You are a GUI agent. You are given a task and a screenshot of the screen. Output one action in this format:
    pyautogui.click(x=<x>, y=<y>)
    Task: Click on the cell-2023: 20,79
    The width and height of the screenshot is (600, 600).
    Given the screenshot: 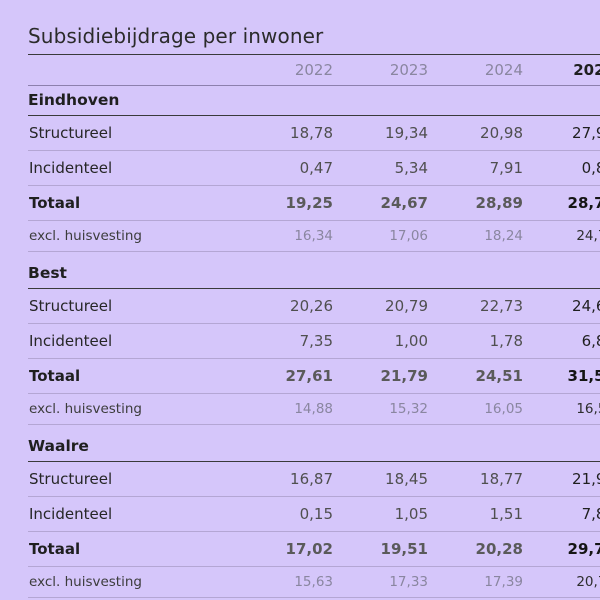 What is the action you would take?
    pyautogui.click(x=381, y=306)
    